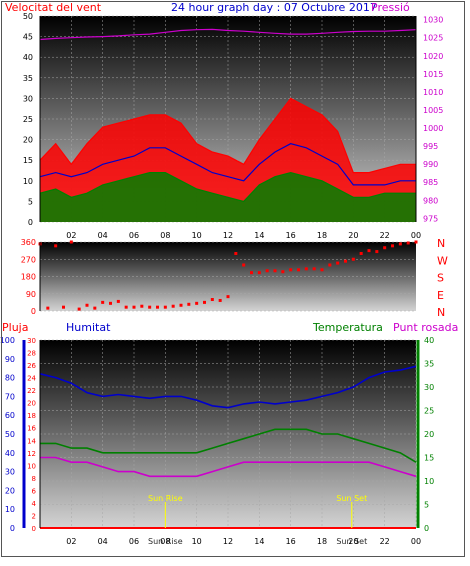 The height and width of the screenshot is (566, 470). Describe the element at coordinates (28, 242) in the screenshot. I see `y-tick-label: 360` at that location.